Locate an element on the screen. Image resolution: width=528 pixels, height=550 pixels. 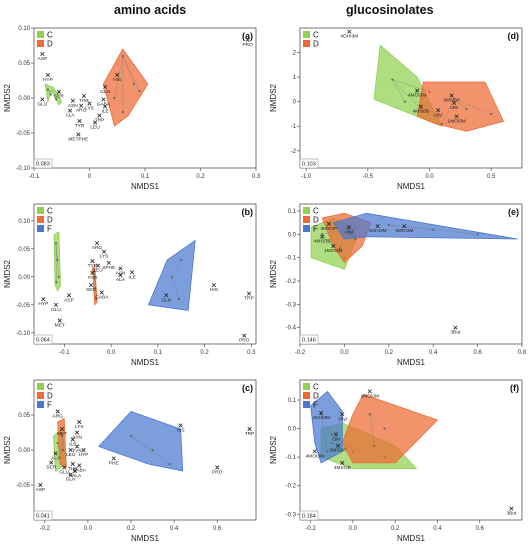
variable-label: XALA is located at coordinates (75, 476).